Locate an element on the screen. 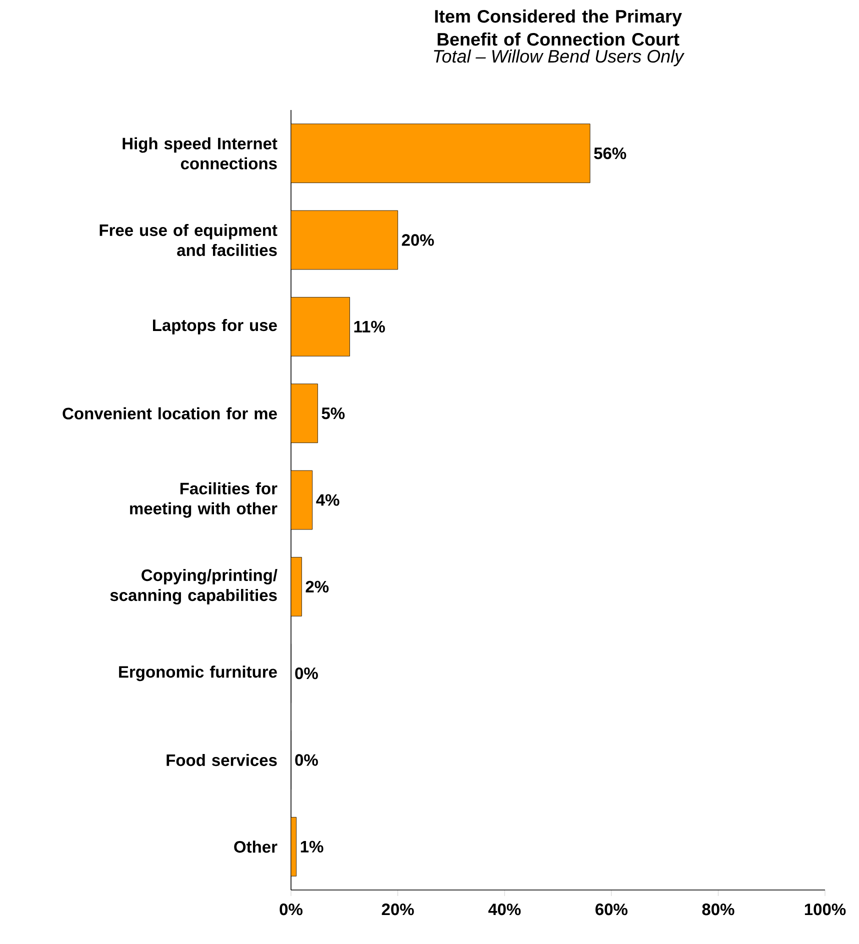  data-label: 56% is located at coordinates (610, 154).